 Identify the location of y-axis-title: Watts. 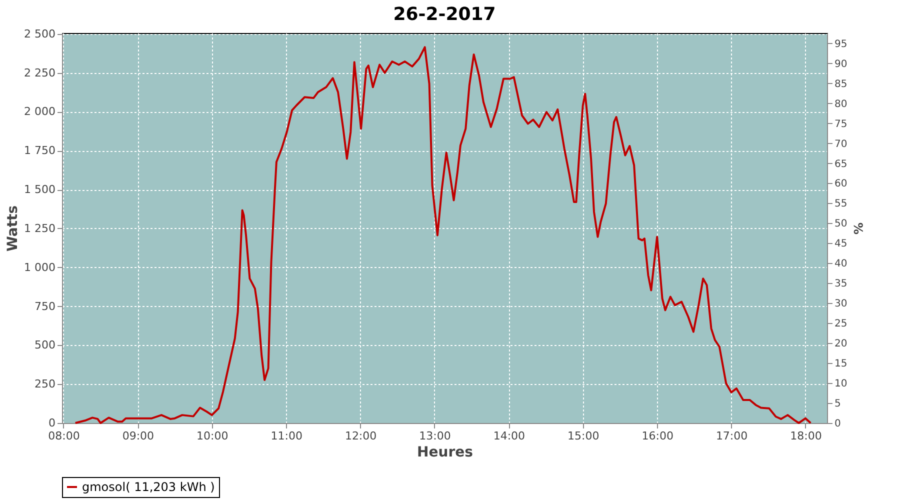
(13, 228).